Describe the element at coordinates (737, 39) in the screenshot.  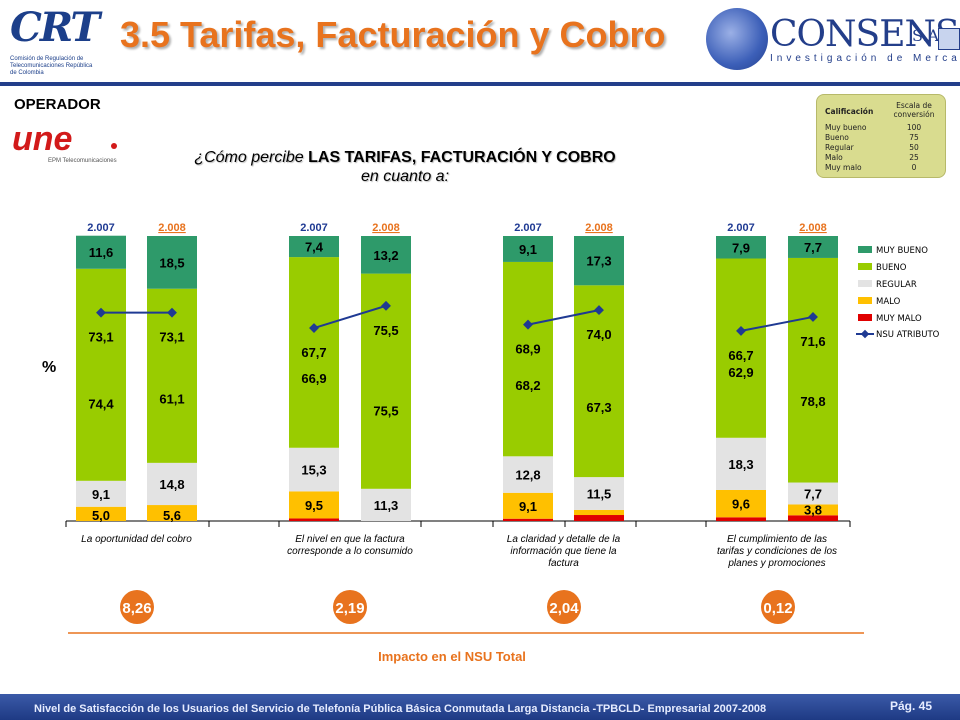
I see `consenso-globe-icon` at that location.